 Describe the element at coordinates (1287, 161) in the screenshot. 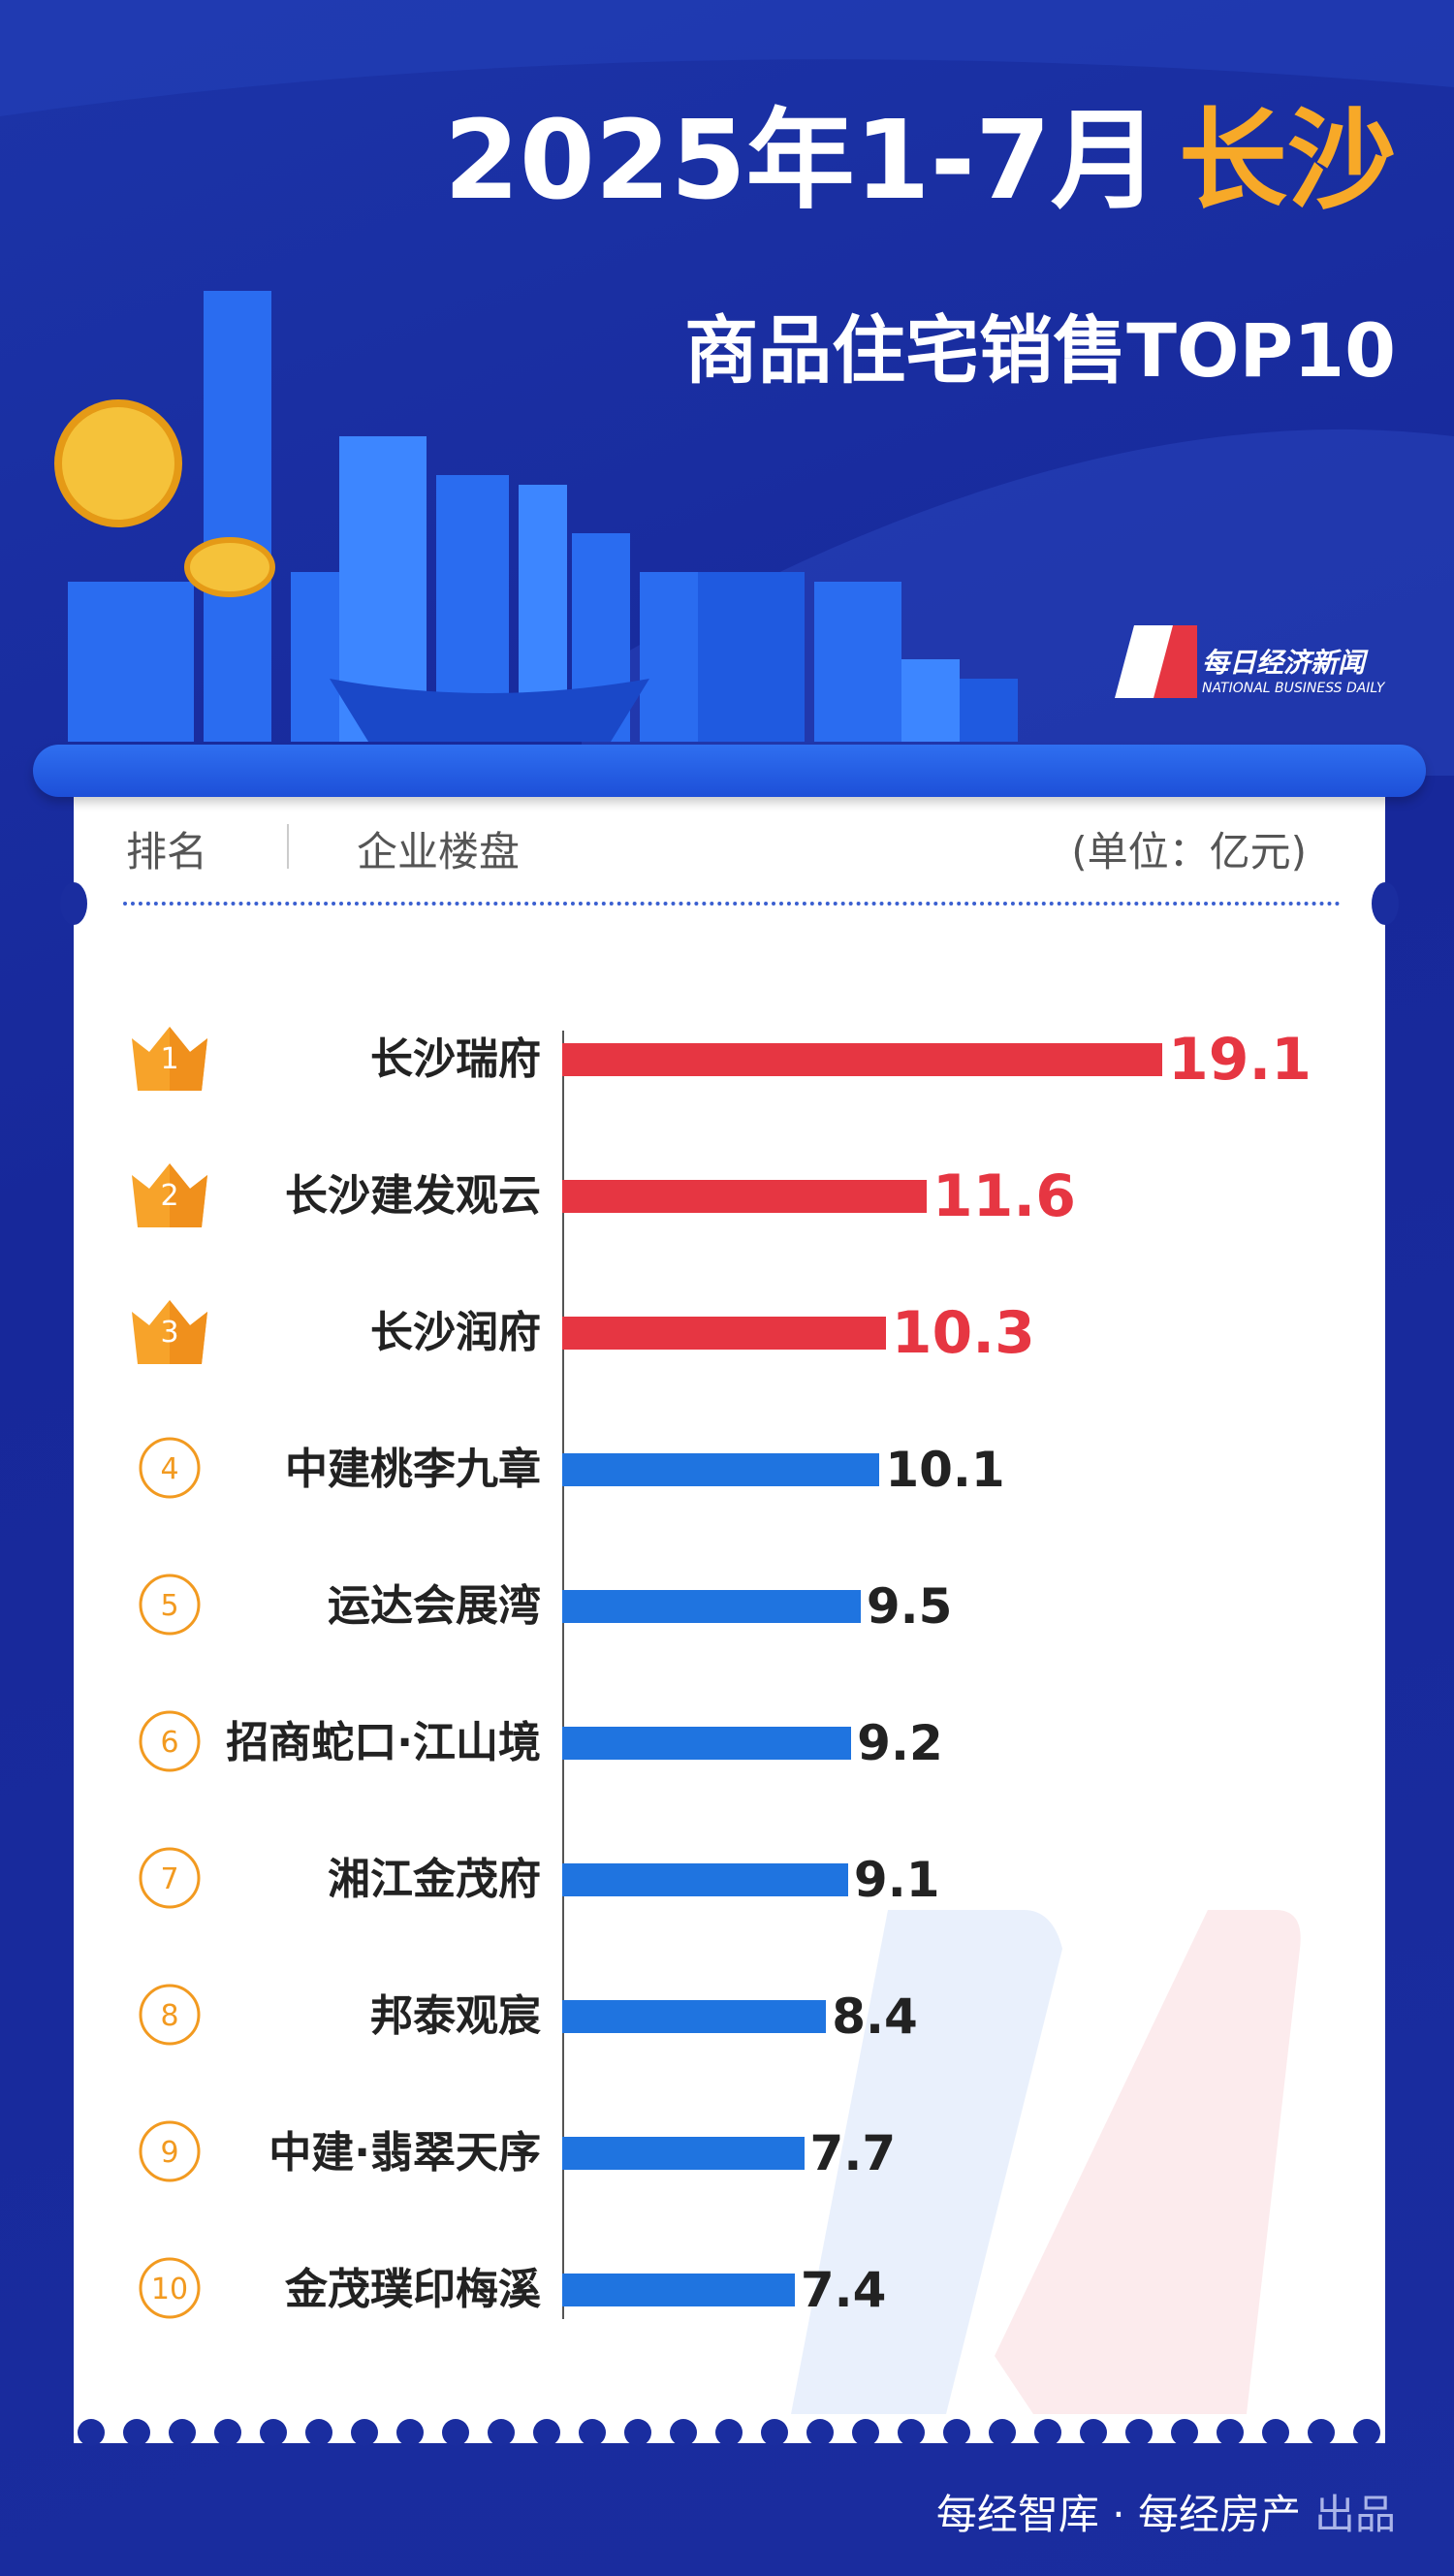

I see `title-city: 长沙` at that location.